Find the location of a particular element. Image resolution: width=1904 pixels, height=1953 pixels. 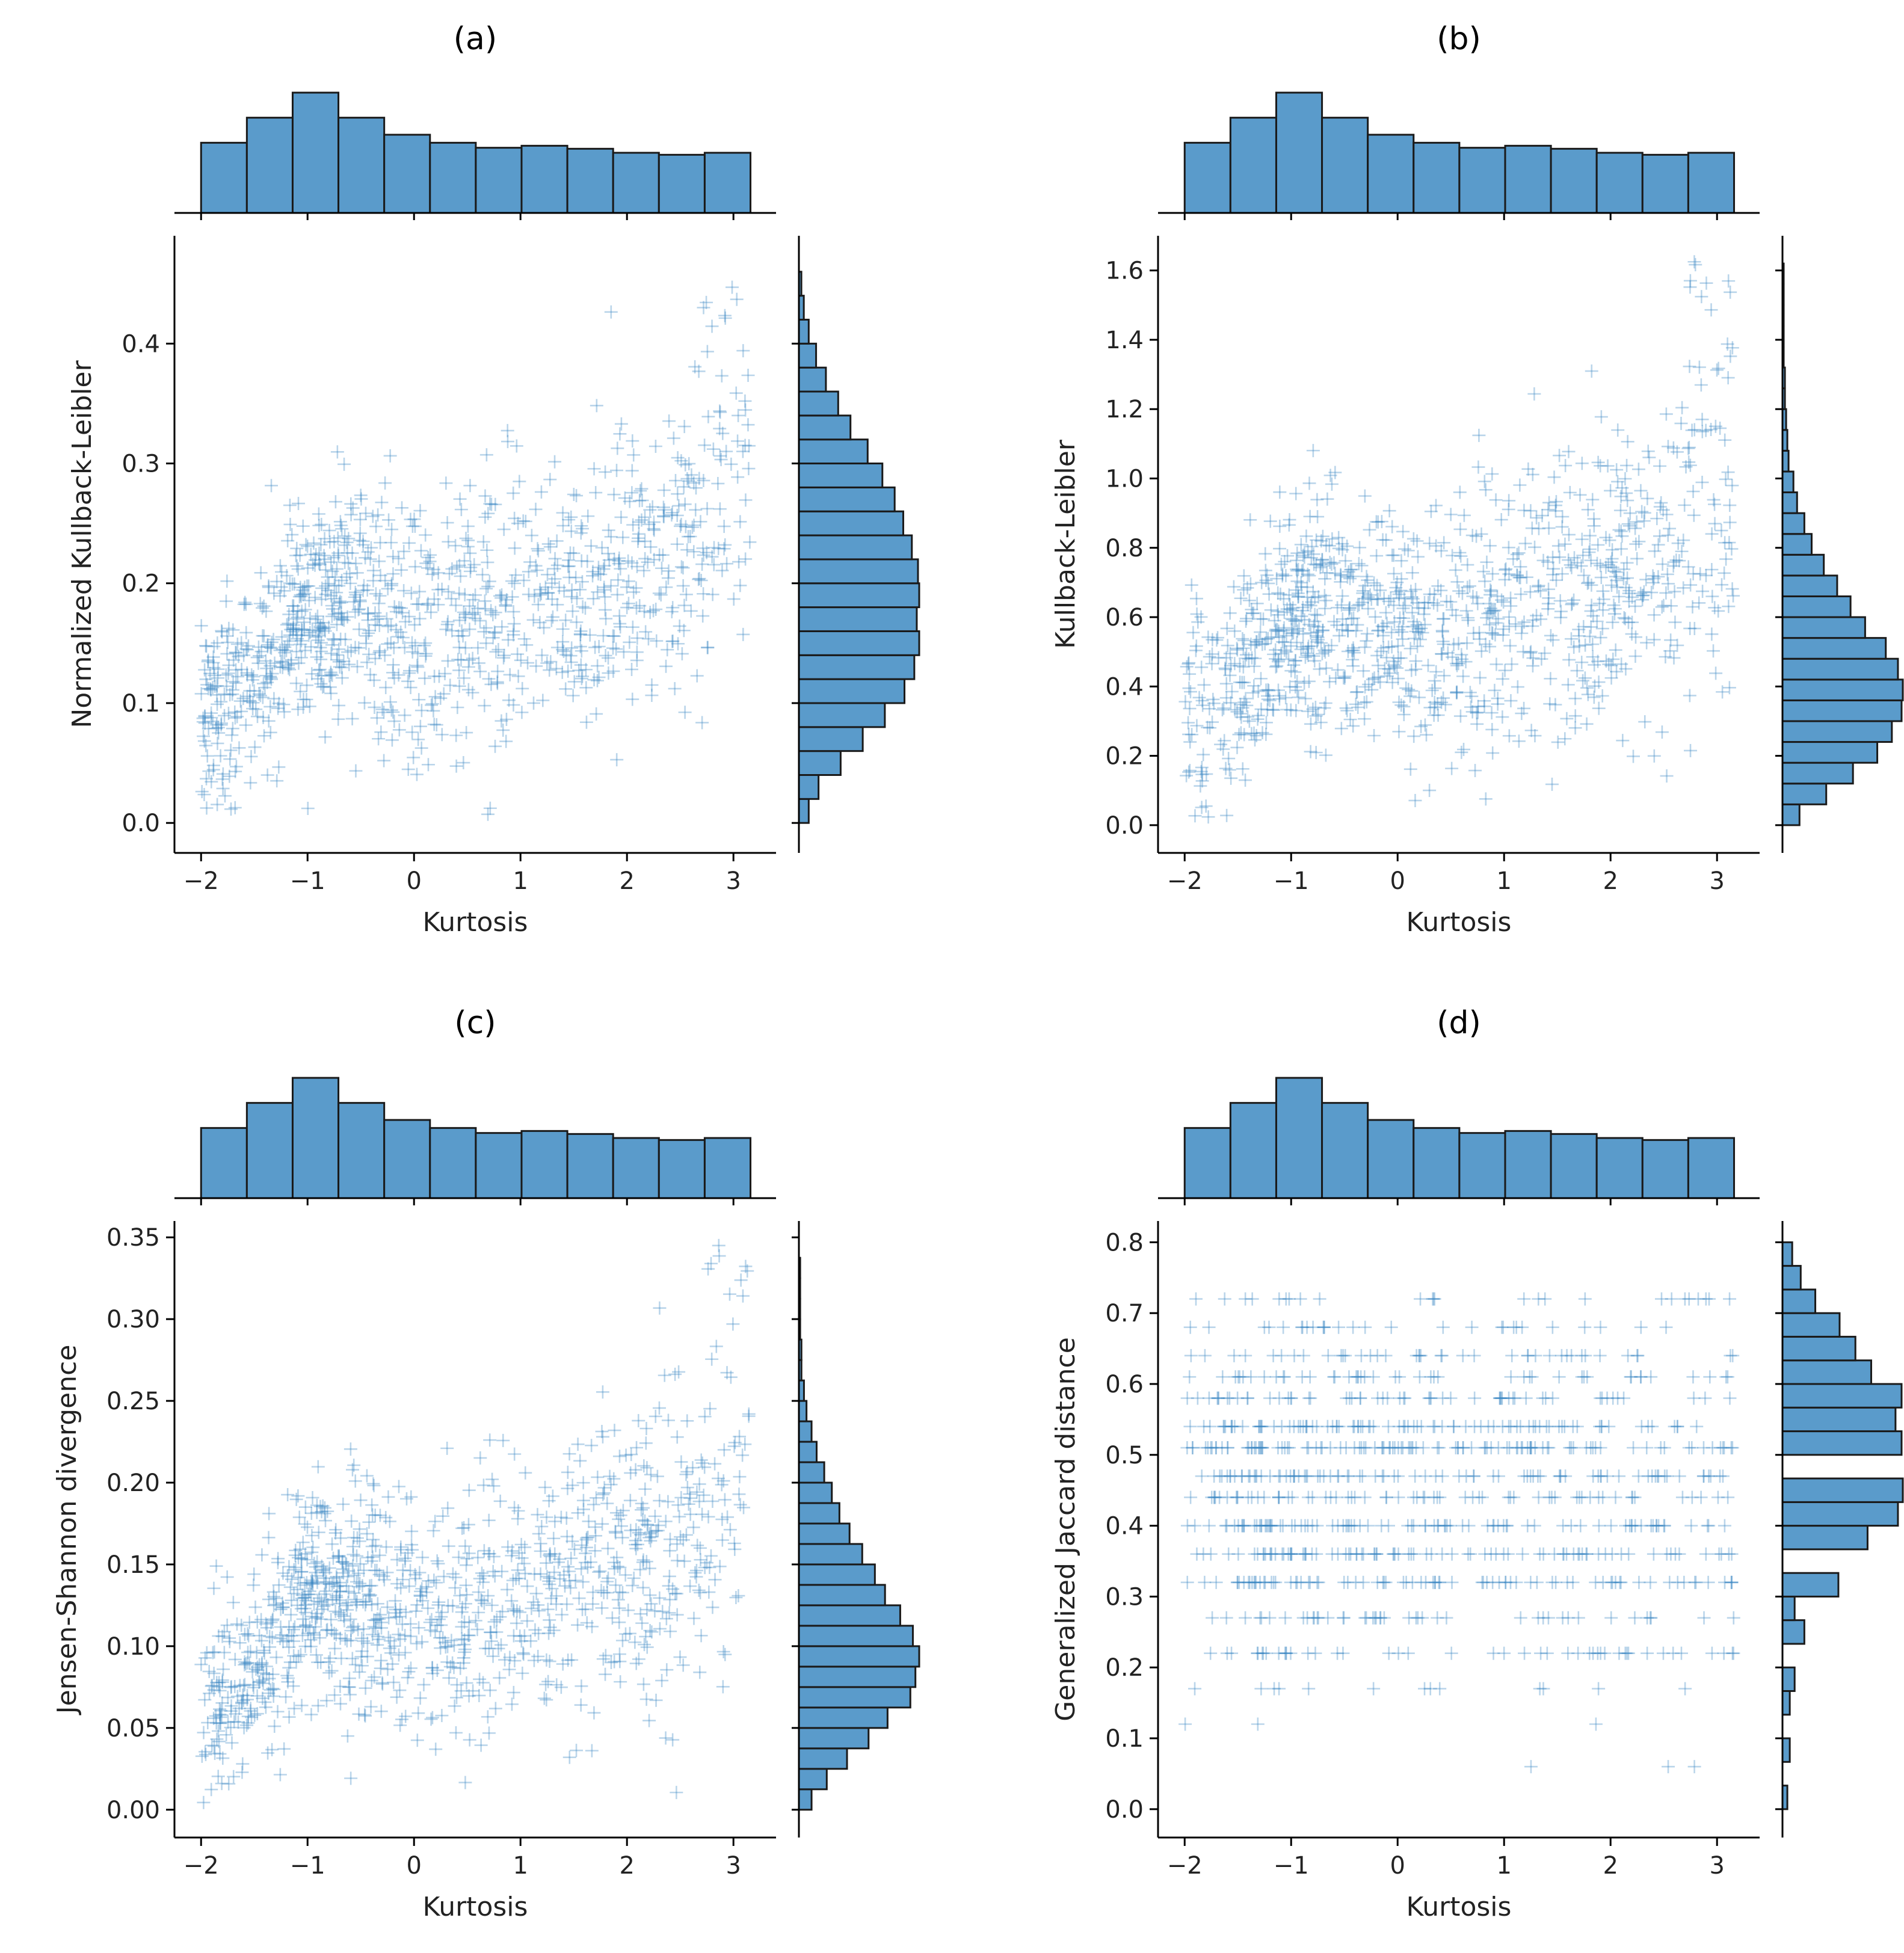

y-tick-label: 0.10 is located at coordinates (133, 1647).